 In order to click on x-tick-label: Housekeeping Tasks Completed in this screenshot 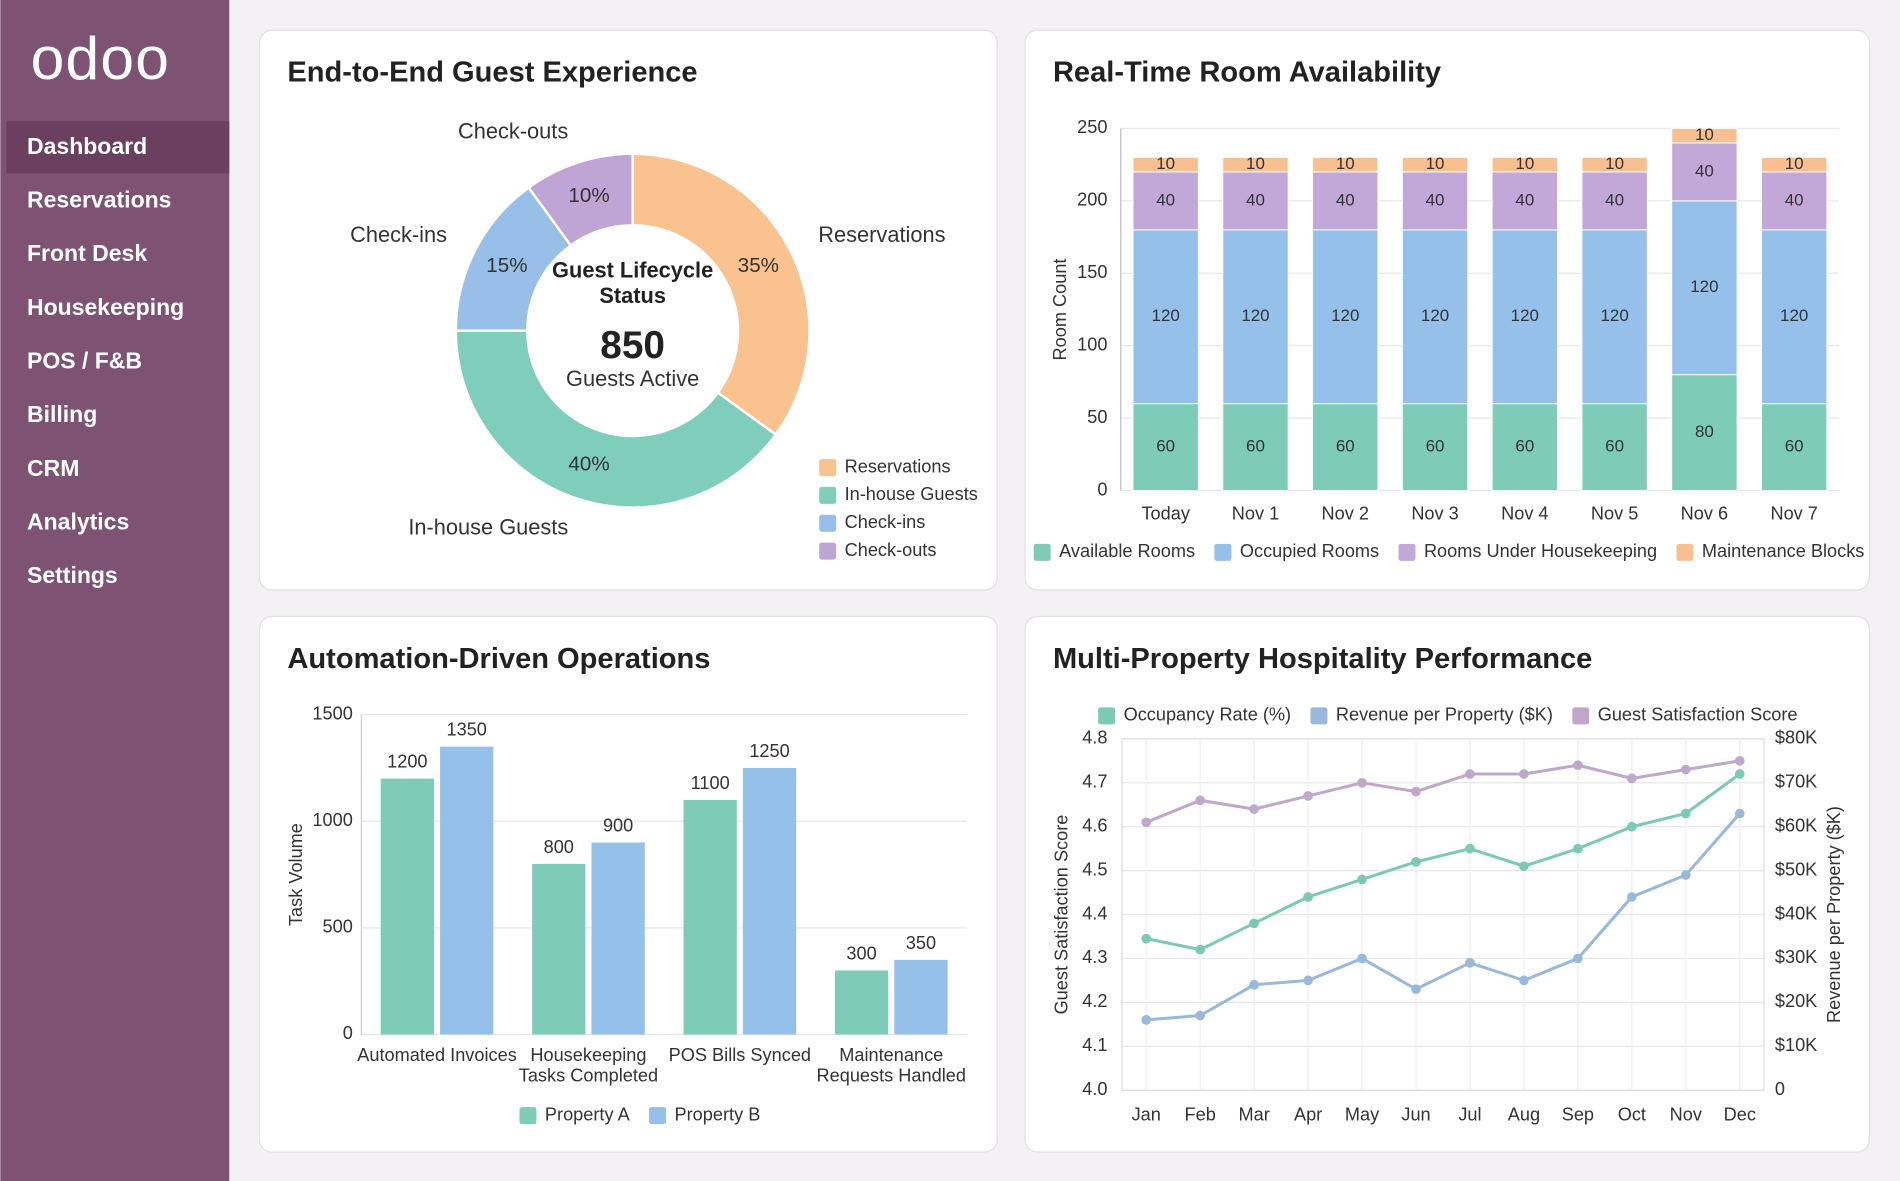, I will do `click(588, 1066)`.